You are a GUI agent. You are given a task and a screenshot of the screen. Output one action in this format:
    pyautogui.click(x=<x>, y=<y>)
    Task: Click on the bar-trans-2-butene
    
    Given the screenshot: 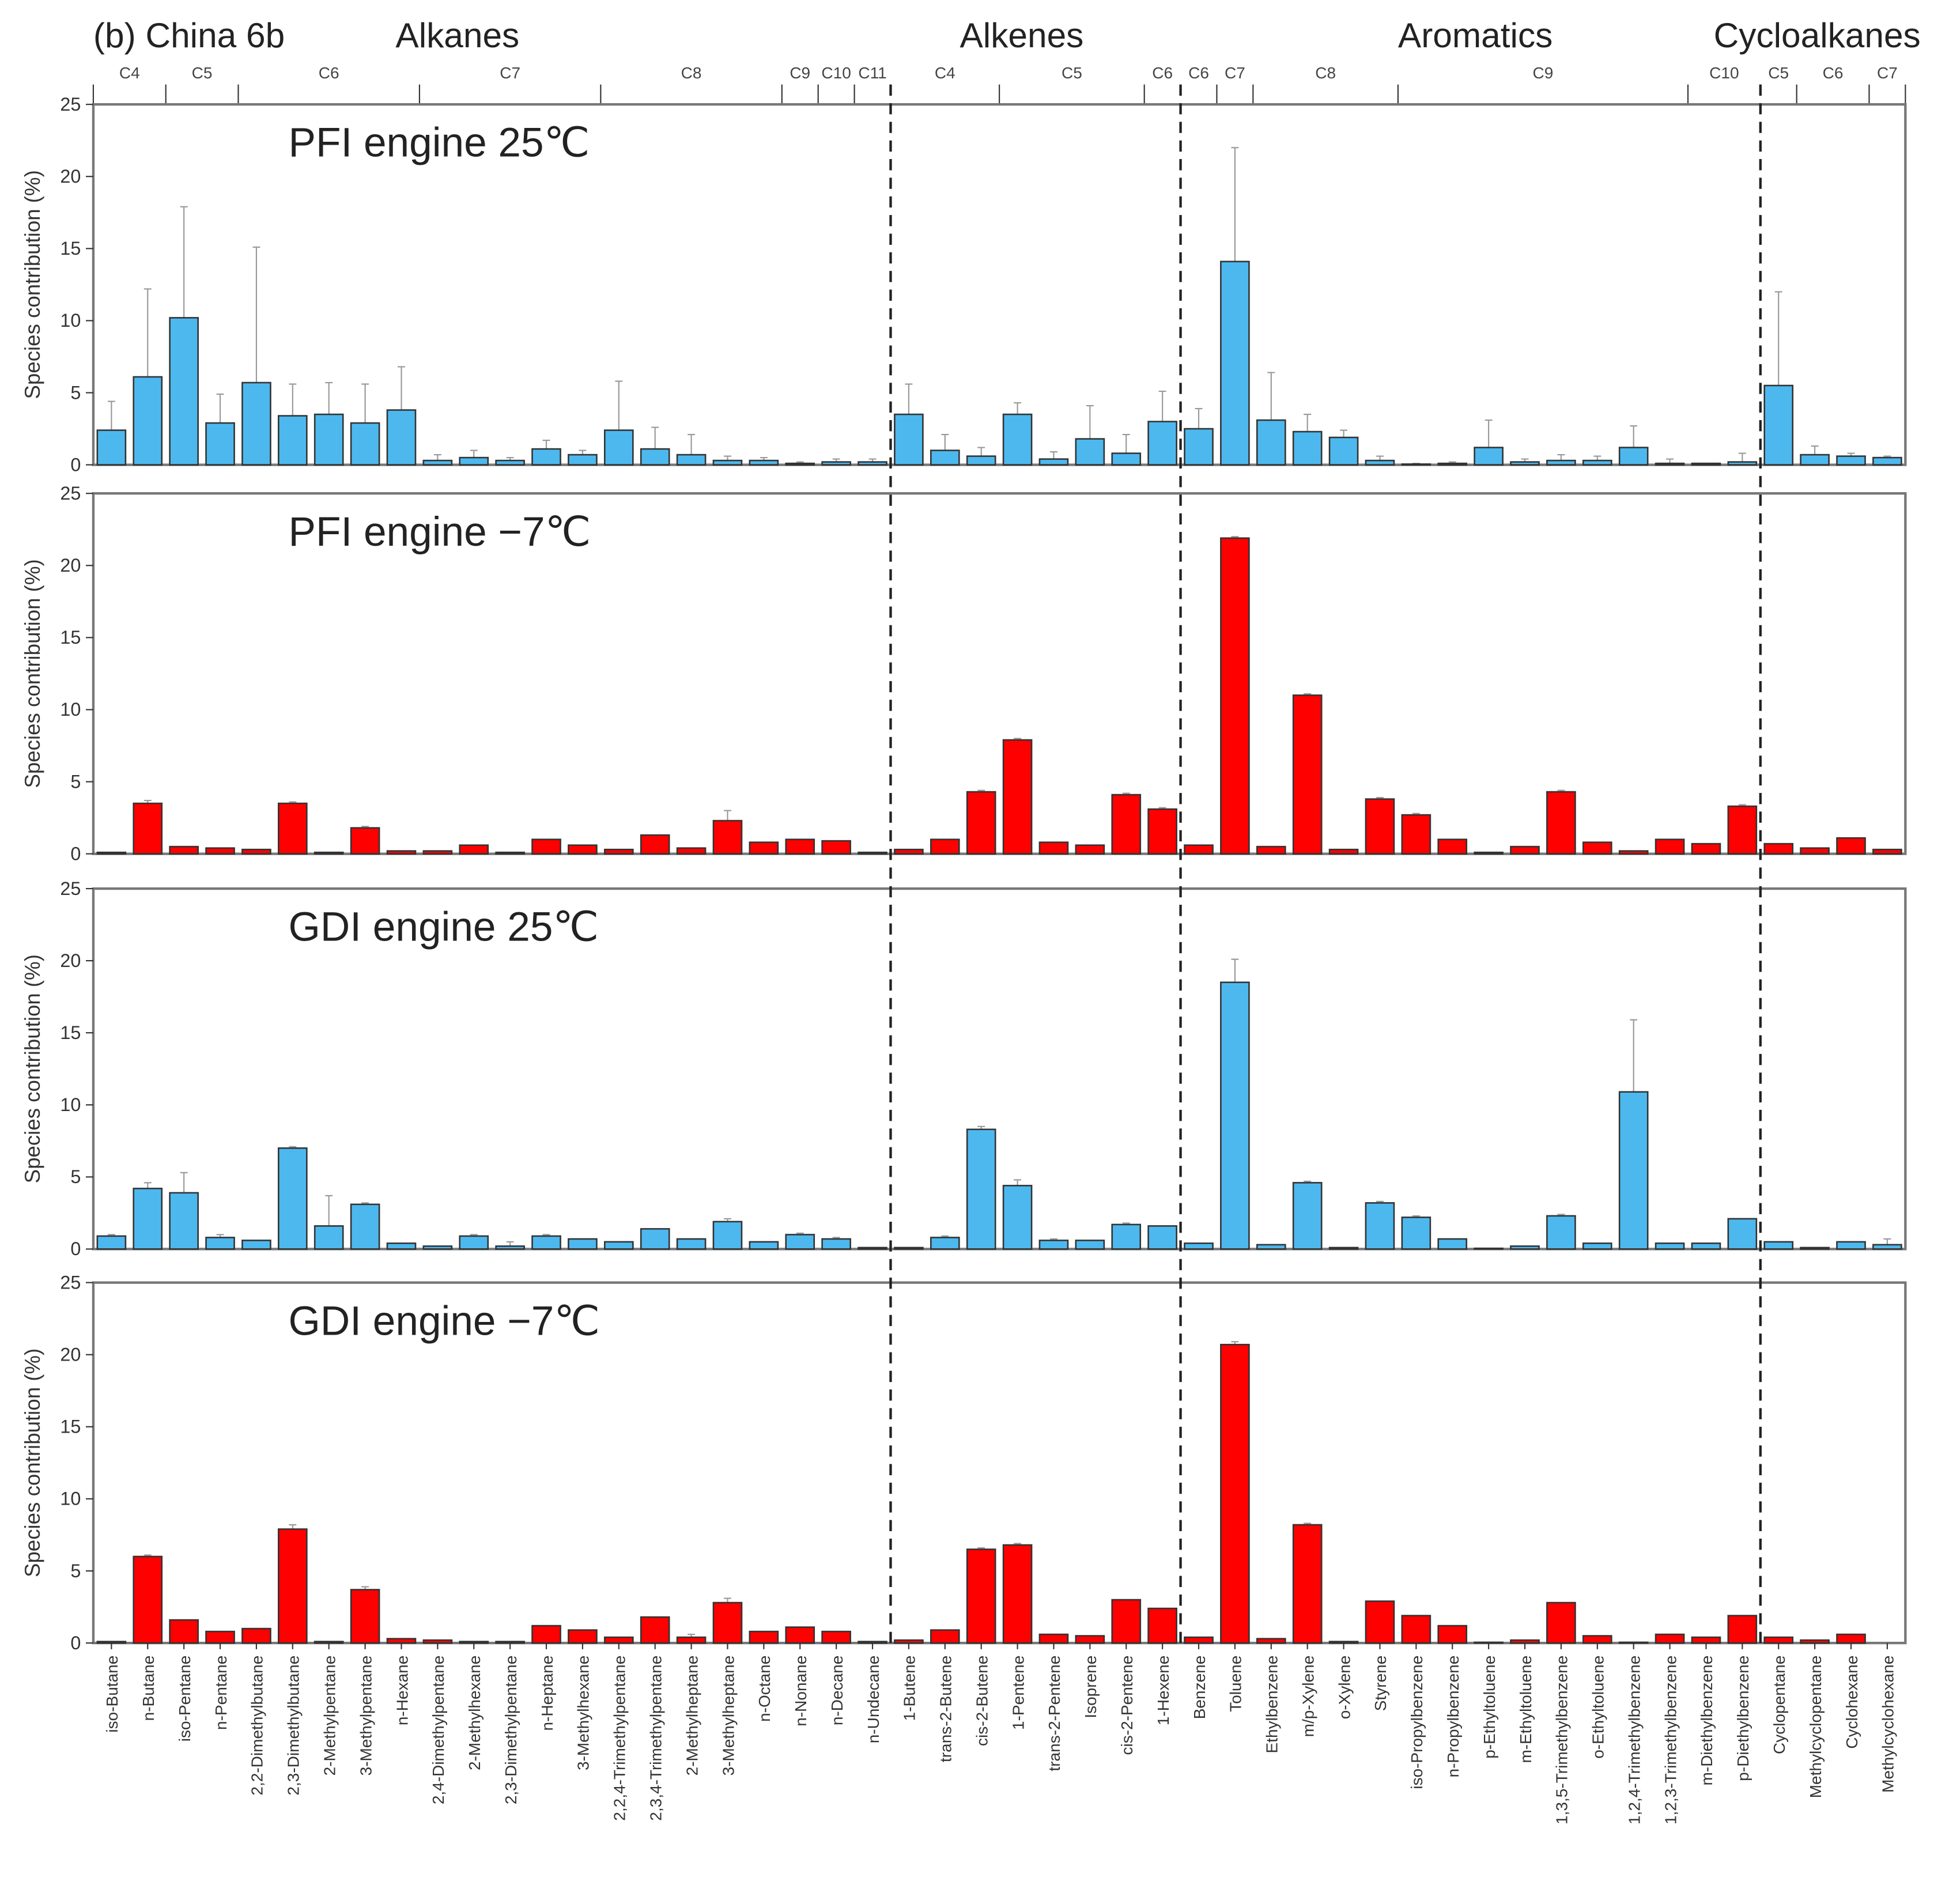 What is the action you would take?
    pyautogui.click(x=945, y=457)
    